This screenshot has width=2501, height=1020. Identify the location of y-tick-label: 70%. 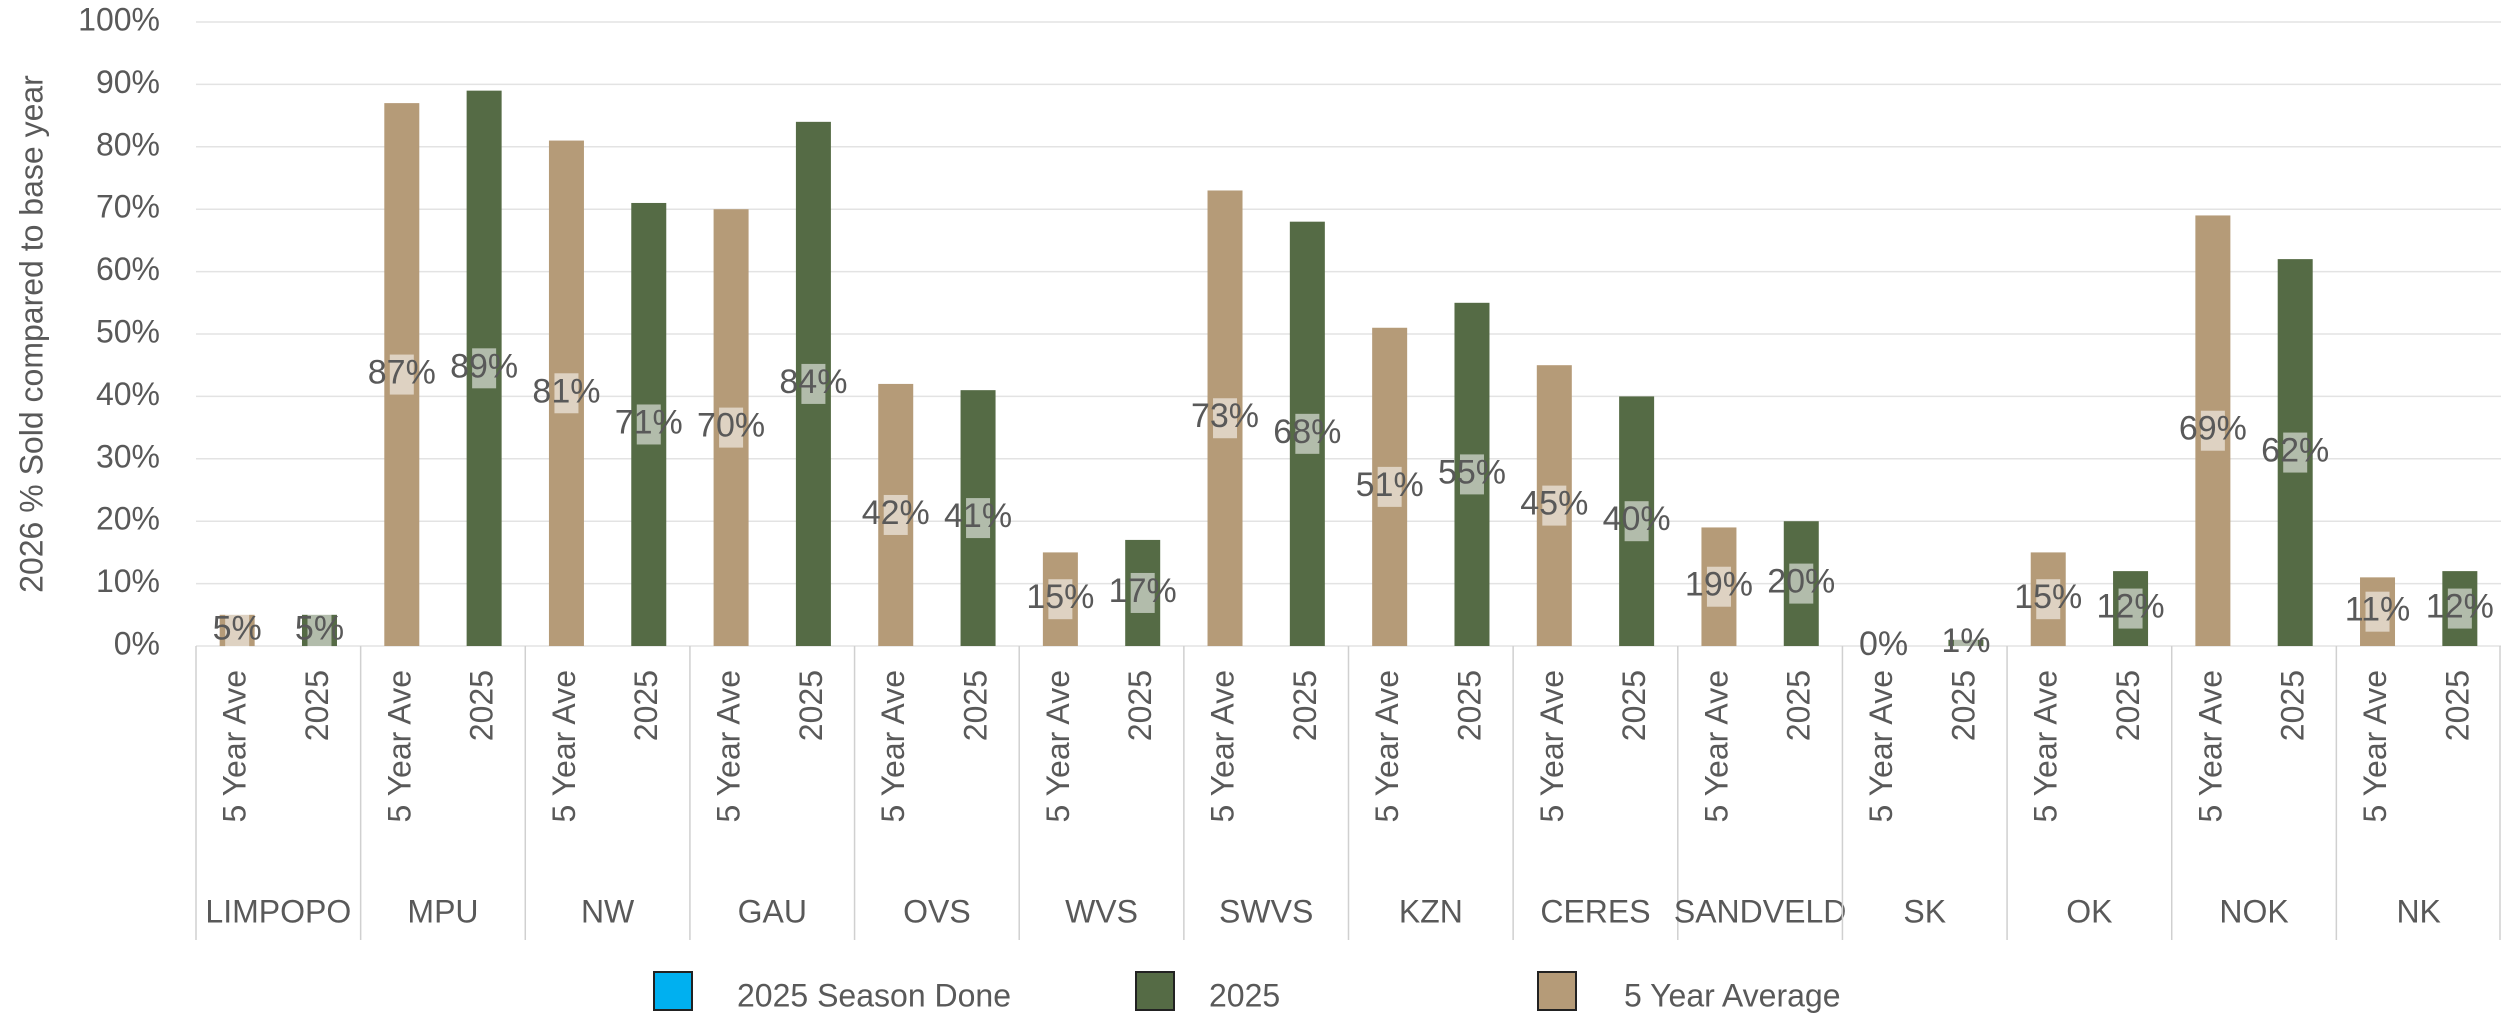
(128, 207).